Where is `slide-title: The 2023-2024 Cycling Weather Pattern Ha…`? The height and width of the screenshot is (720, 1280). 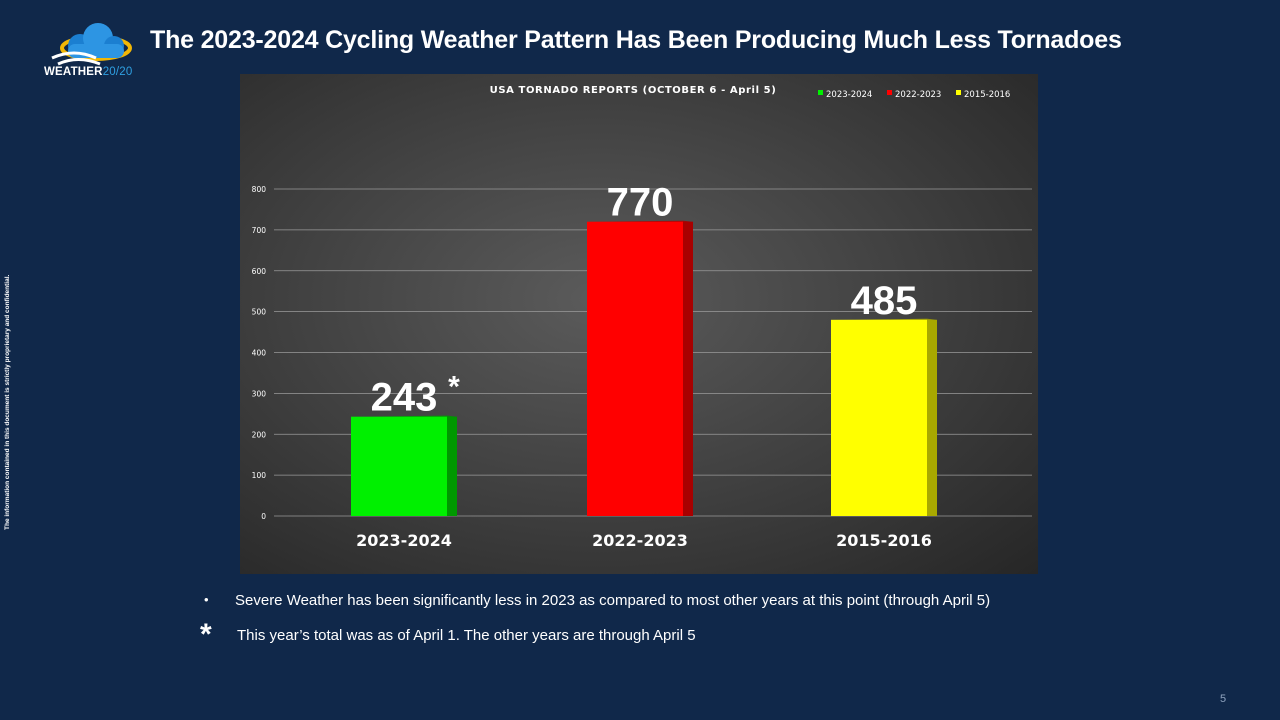 slide-title: The 2023-2024 Cycling Weather Pattern Ha… is located at coordinates (636, 40).